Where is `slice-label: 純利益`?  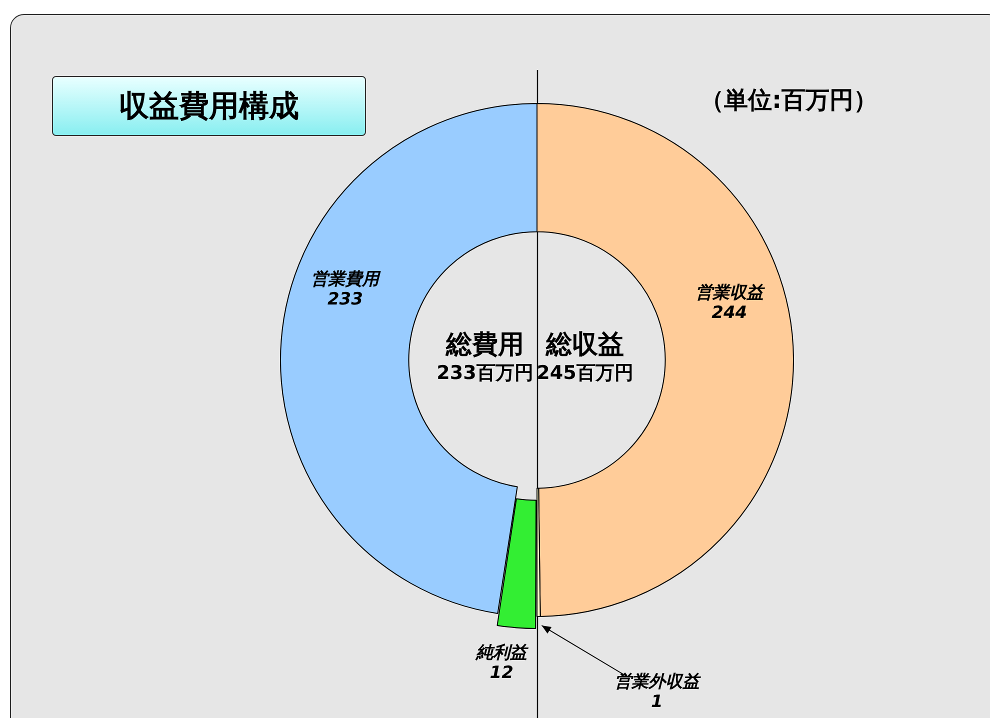
slice-label: 純利益 is located at coordinates (502, 653).